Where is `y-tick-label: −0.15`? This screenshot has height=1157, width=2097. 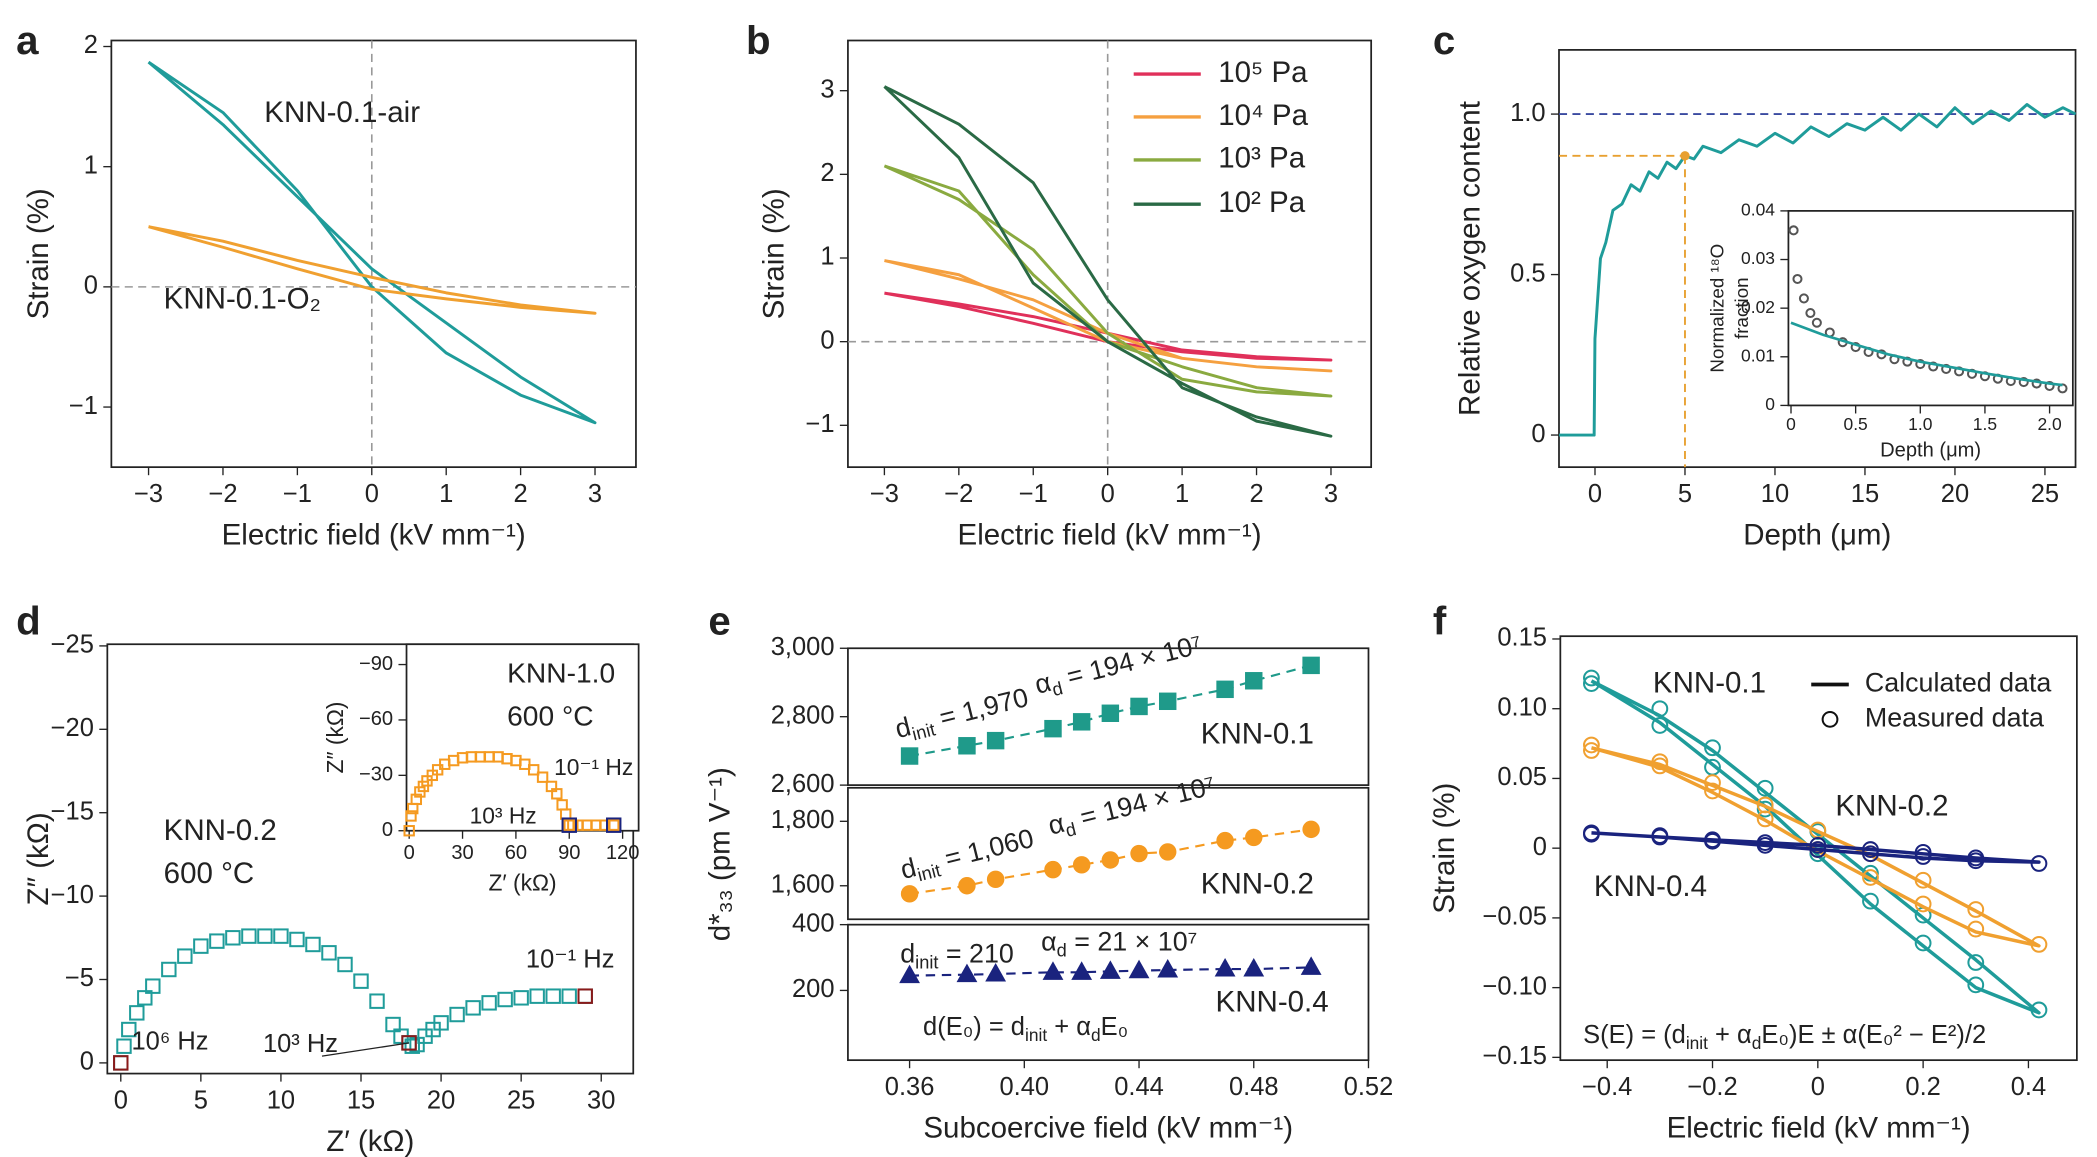 y-tick-label: −0.15 is located at coordinates (1514, 1056).